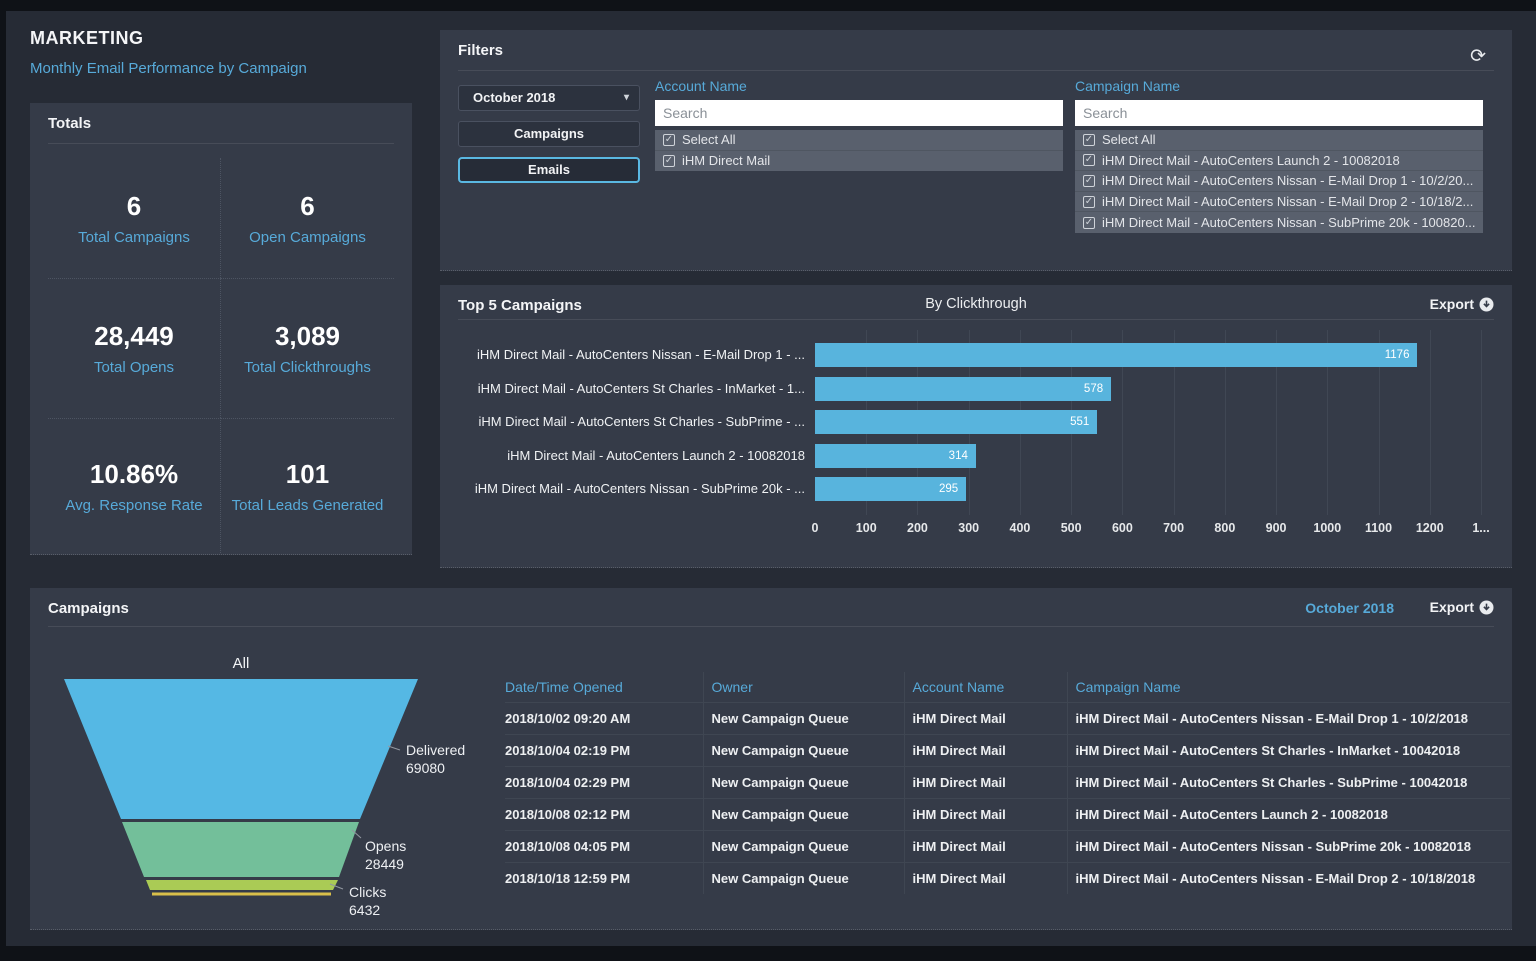 This screenshot has width=1536, height=961. Describe the element at coordinates (1327, 528) in the screenshot. I see `x-axis-tick: 1000` at that location.